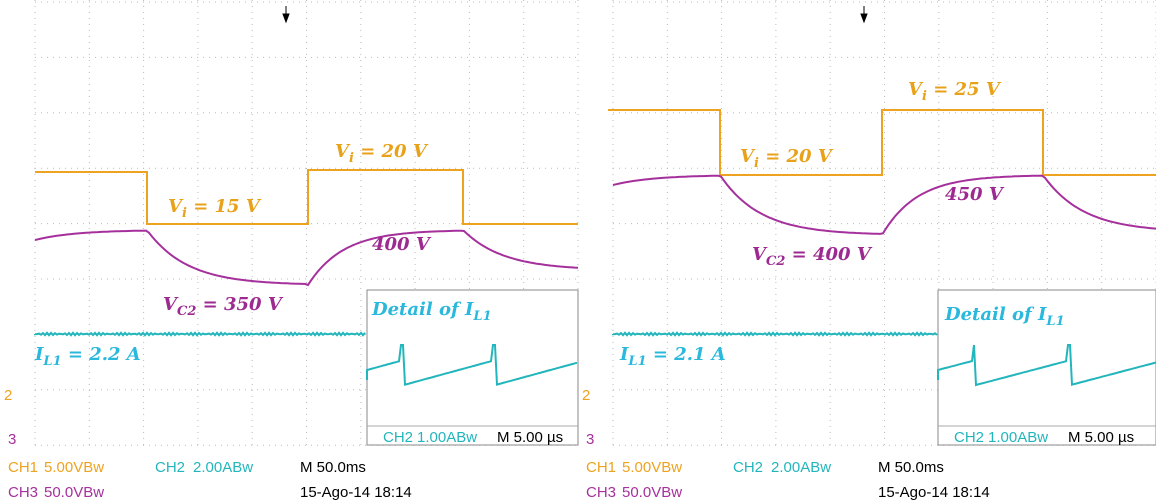 The image size is (1156, 503). I want to click on trace-label: 400 V, so click(402, 244).